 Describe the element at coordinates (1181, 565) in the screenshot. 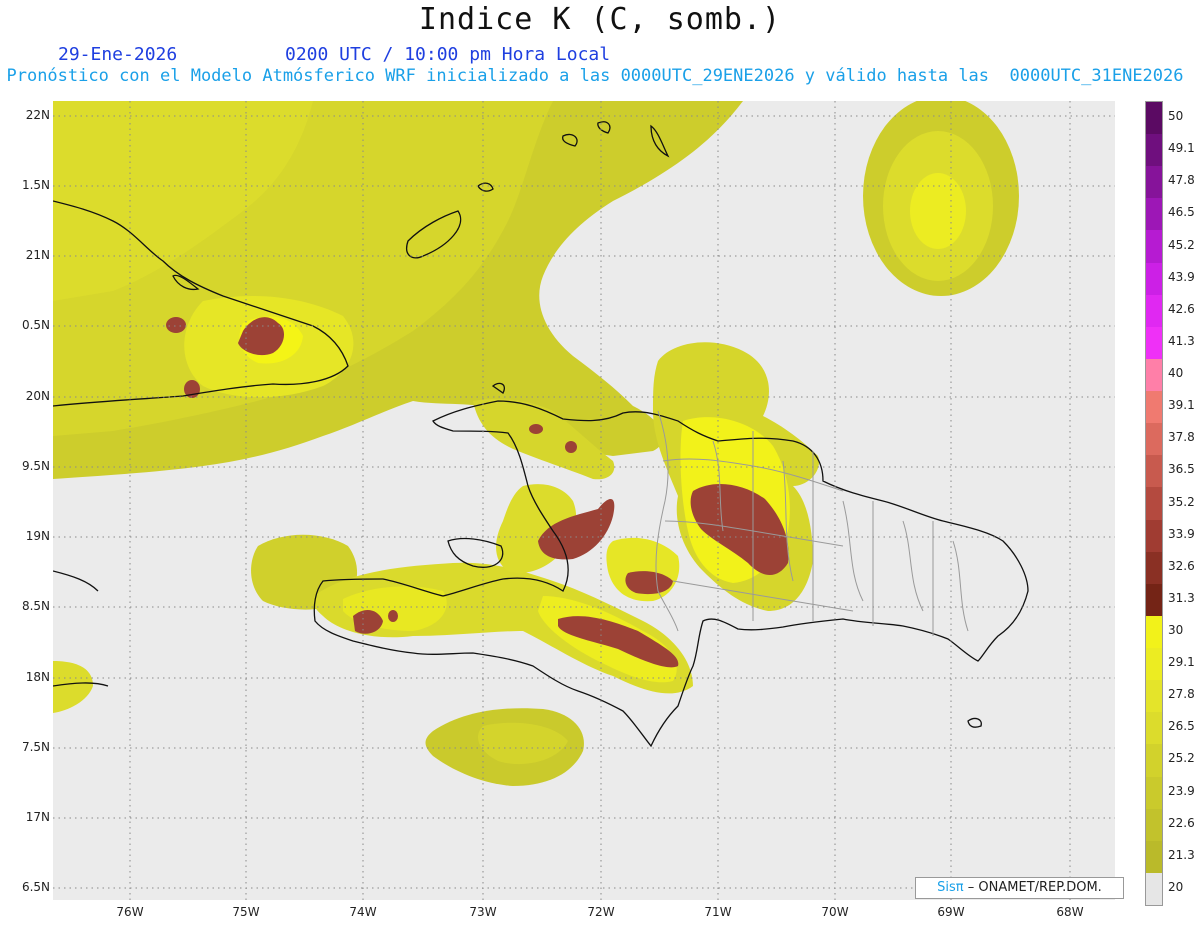

I see `colorbar-label: 32.6` at that location.